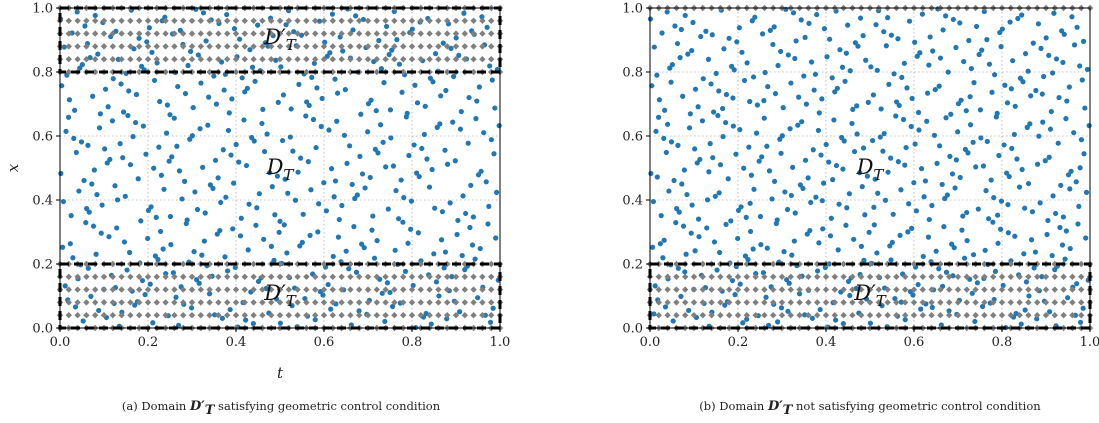 The image size is (1099, 423). Describe the element at coordinates (738, 342) in the screenshot. I see `x-tick-label: 0.2` at that location.